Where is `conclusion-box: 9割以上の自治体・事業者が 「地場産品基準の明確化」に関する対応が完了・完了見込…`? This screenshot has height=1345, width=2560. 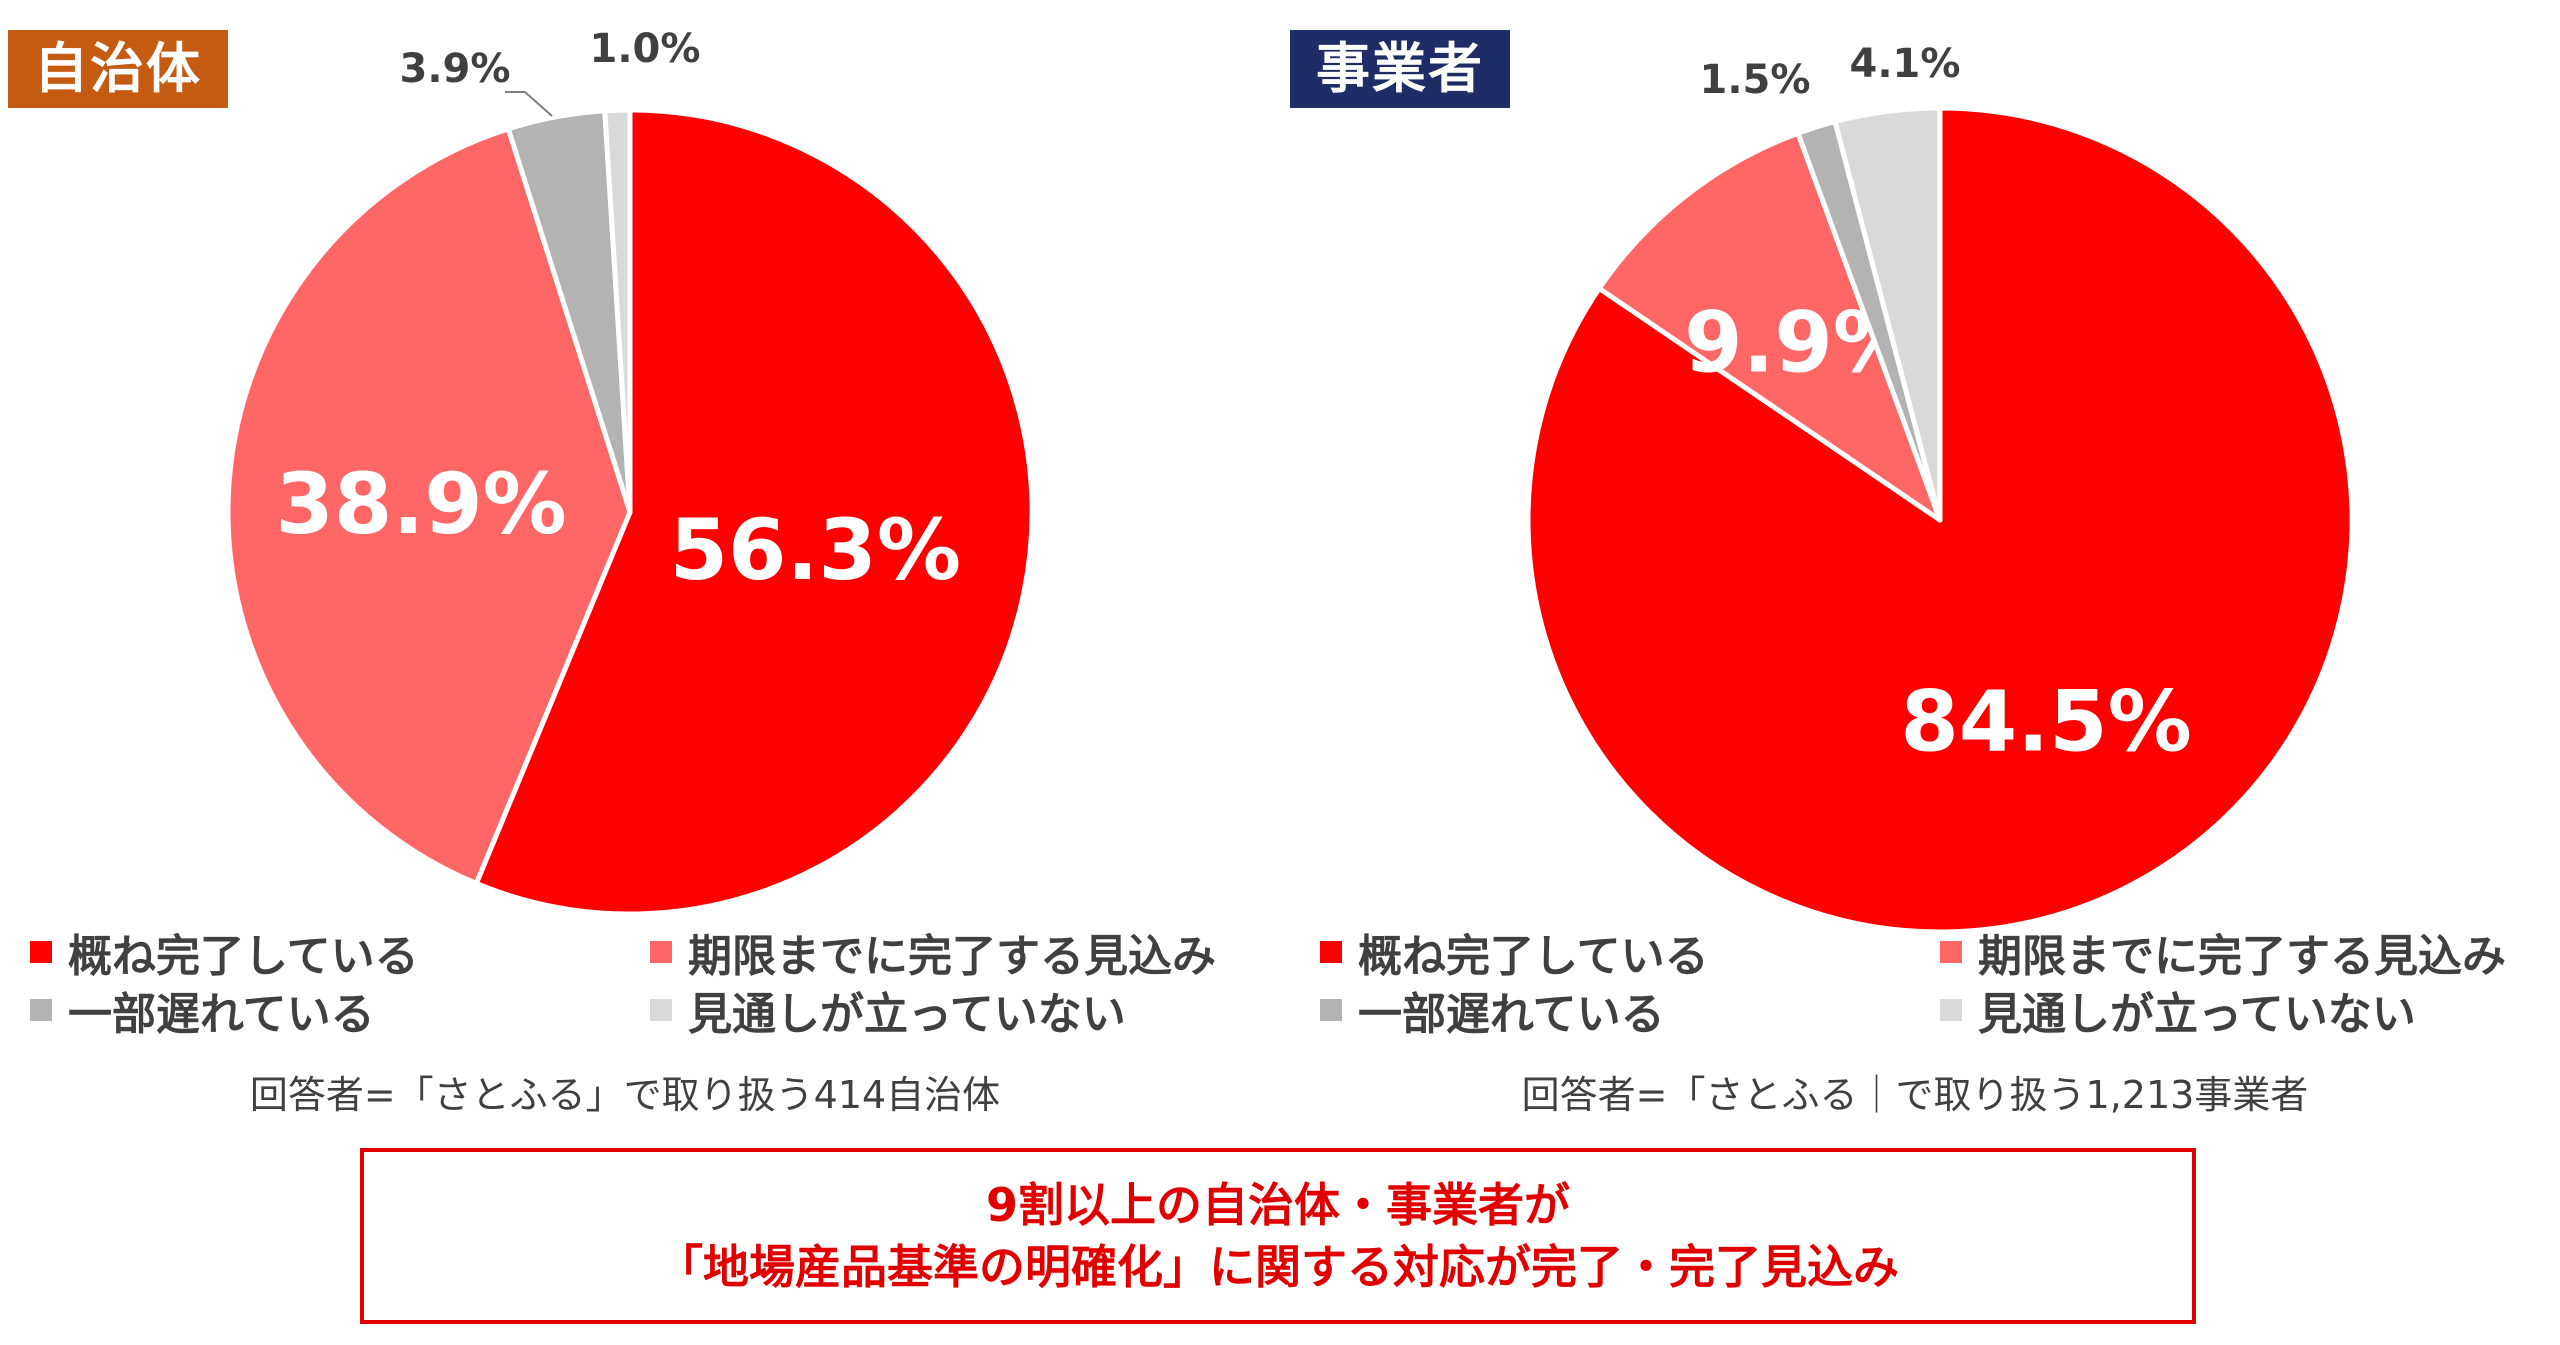
conclusion-box: 9割以上の自治体・事業者が 「地場産品基準の明確化」に関する対応が完了・完了見込… is located at coordinates (1278, 1236).